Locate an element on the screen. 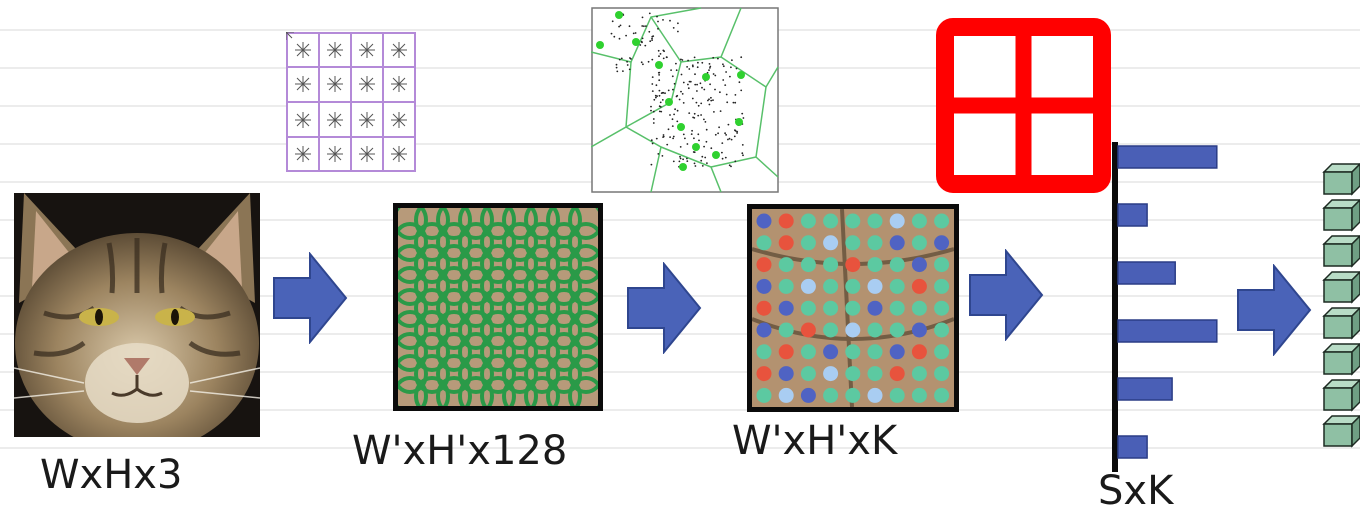 Image resolution: width=1360 pixels, height=516 pixels. word-assignment-map is located at coordinates (853, 308).